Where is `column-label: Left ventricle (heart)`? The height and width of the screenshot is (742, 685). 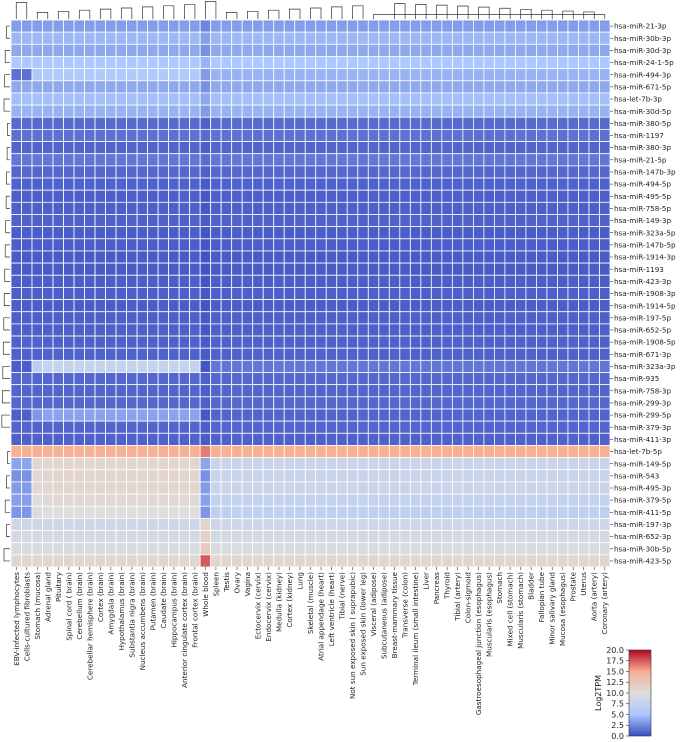 column-label: Left ventricle (heart) is located at coordinates (331, 609).